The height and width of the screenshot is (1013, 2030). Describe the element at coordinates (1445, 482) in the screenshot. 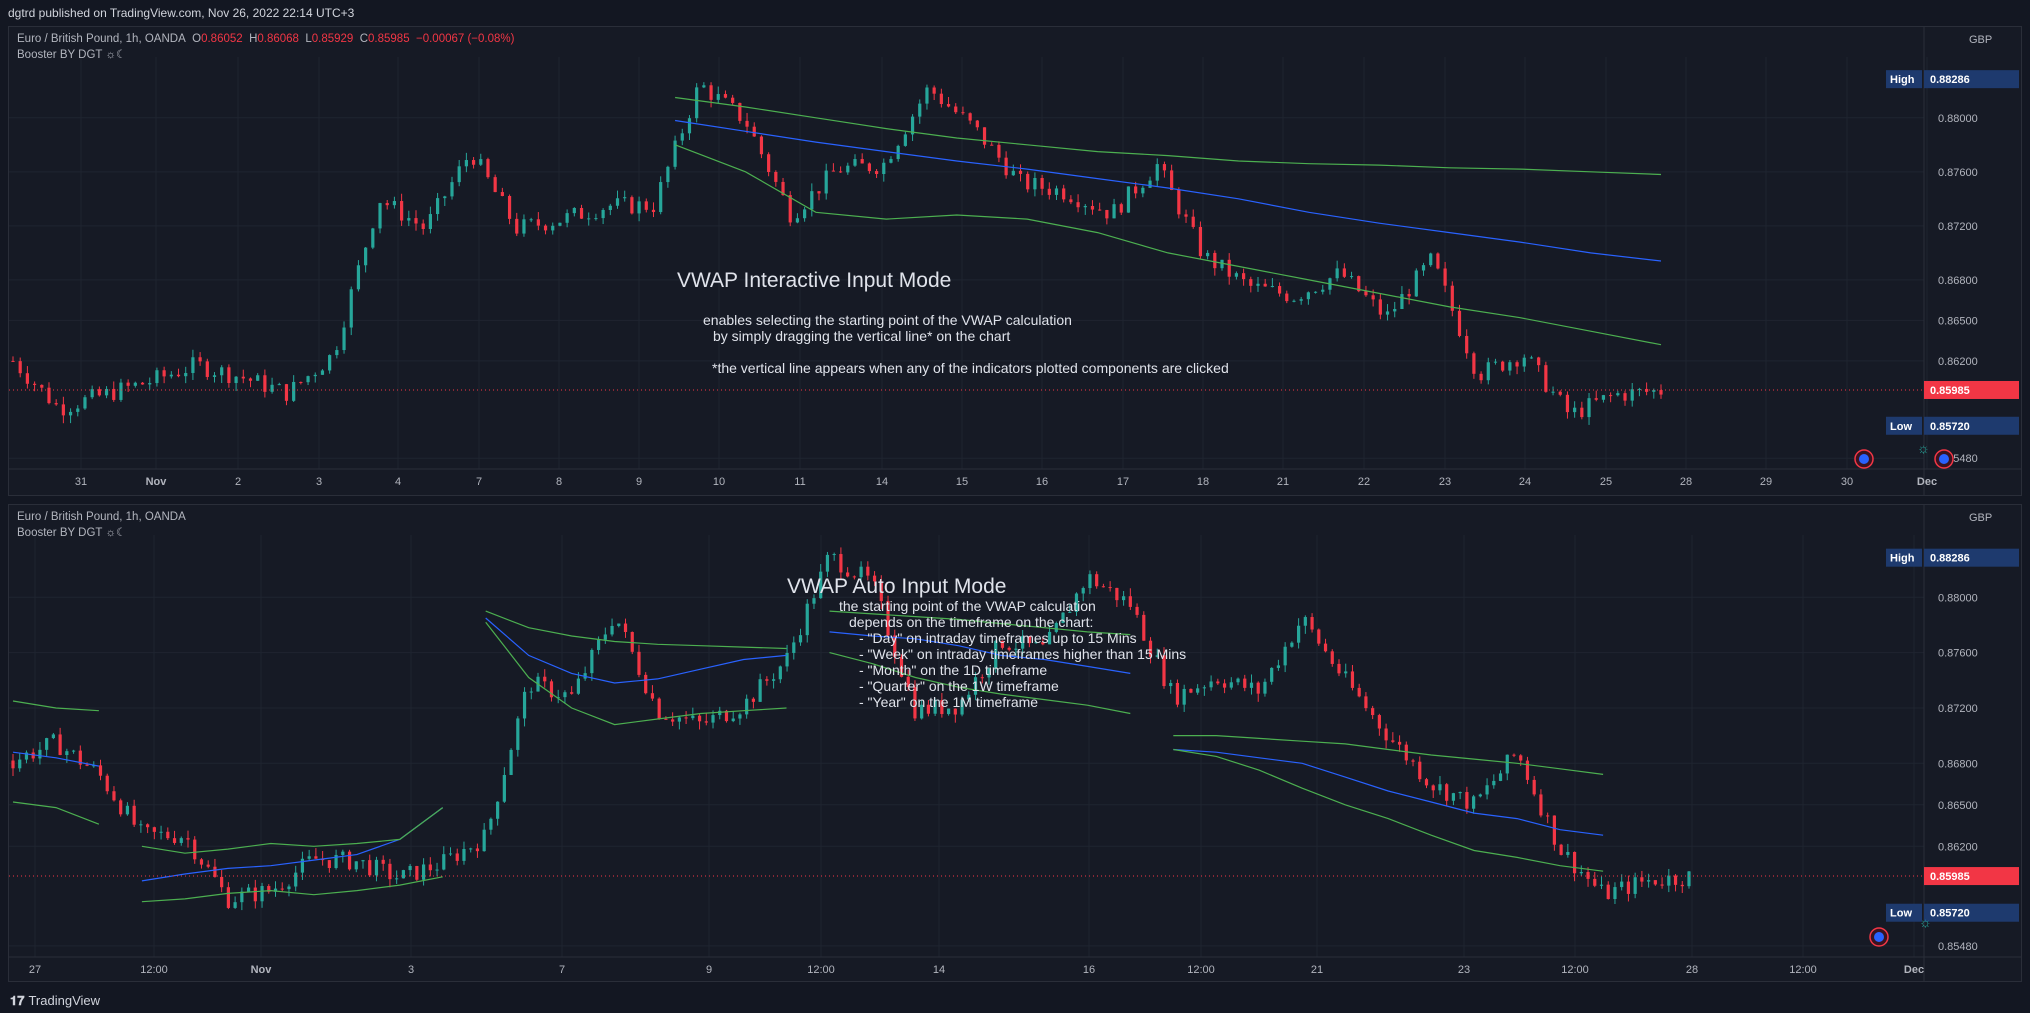

I see `time-tick-label: 23` at that location.